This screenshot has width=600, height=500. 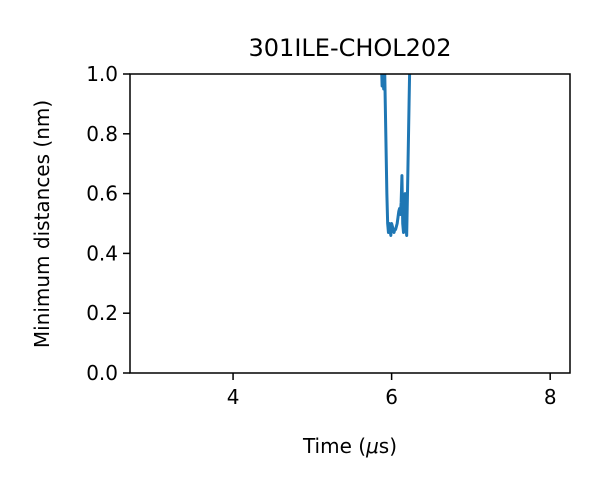 What do you see at coordinates (108, 223) in the screenshot?
I see `y-axis: 0.0 0.2 0.4 0.6 0.8 1.0` at bounding box center [108, 223].